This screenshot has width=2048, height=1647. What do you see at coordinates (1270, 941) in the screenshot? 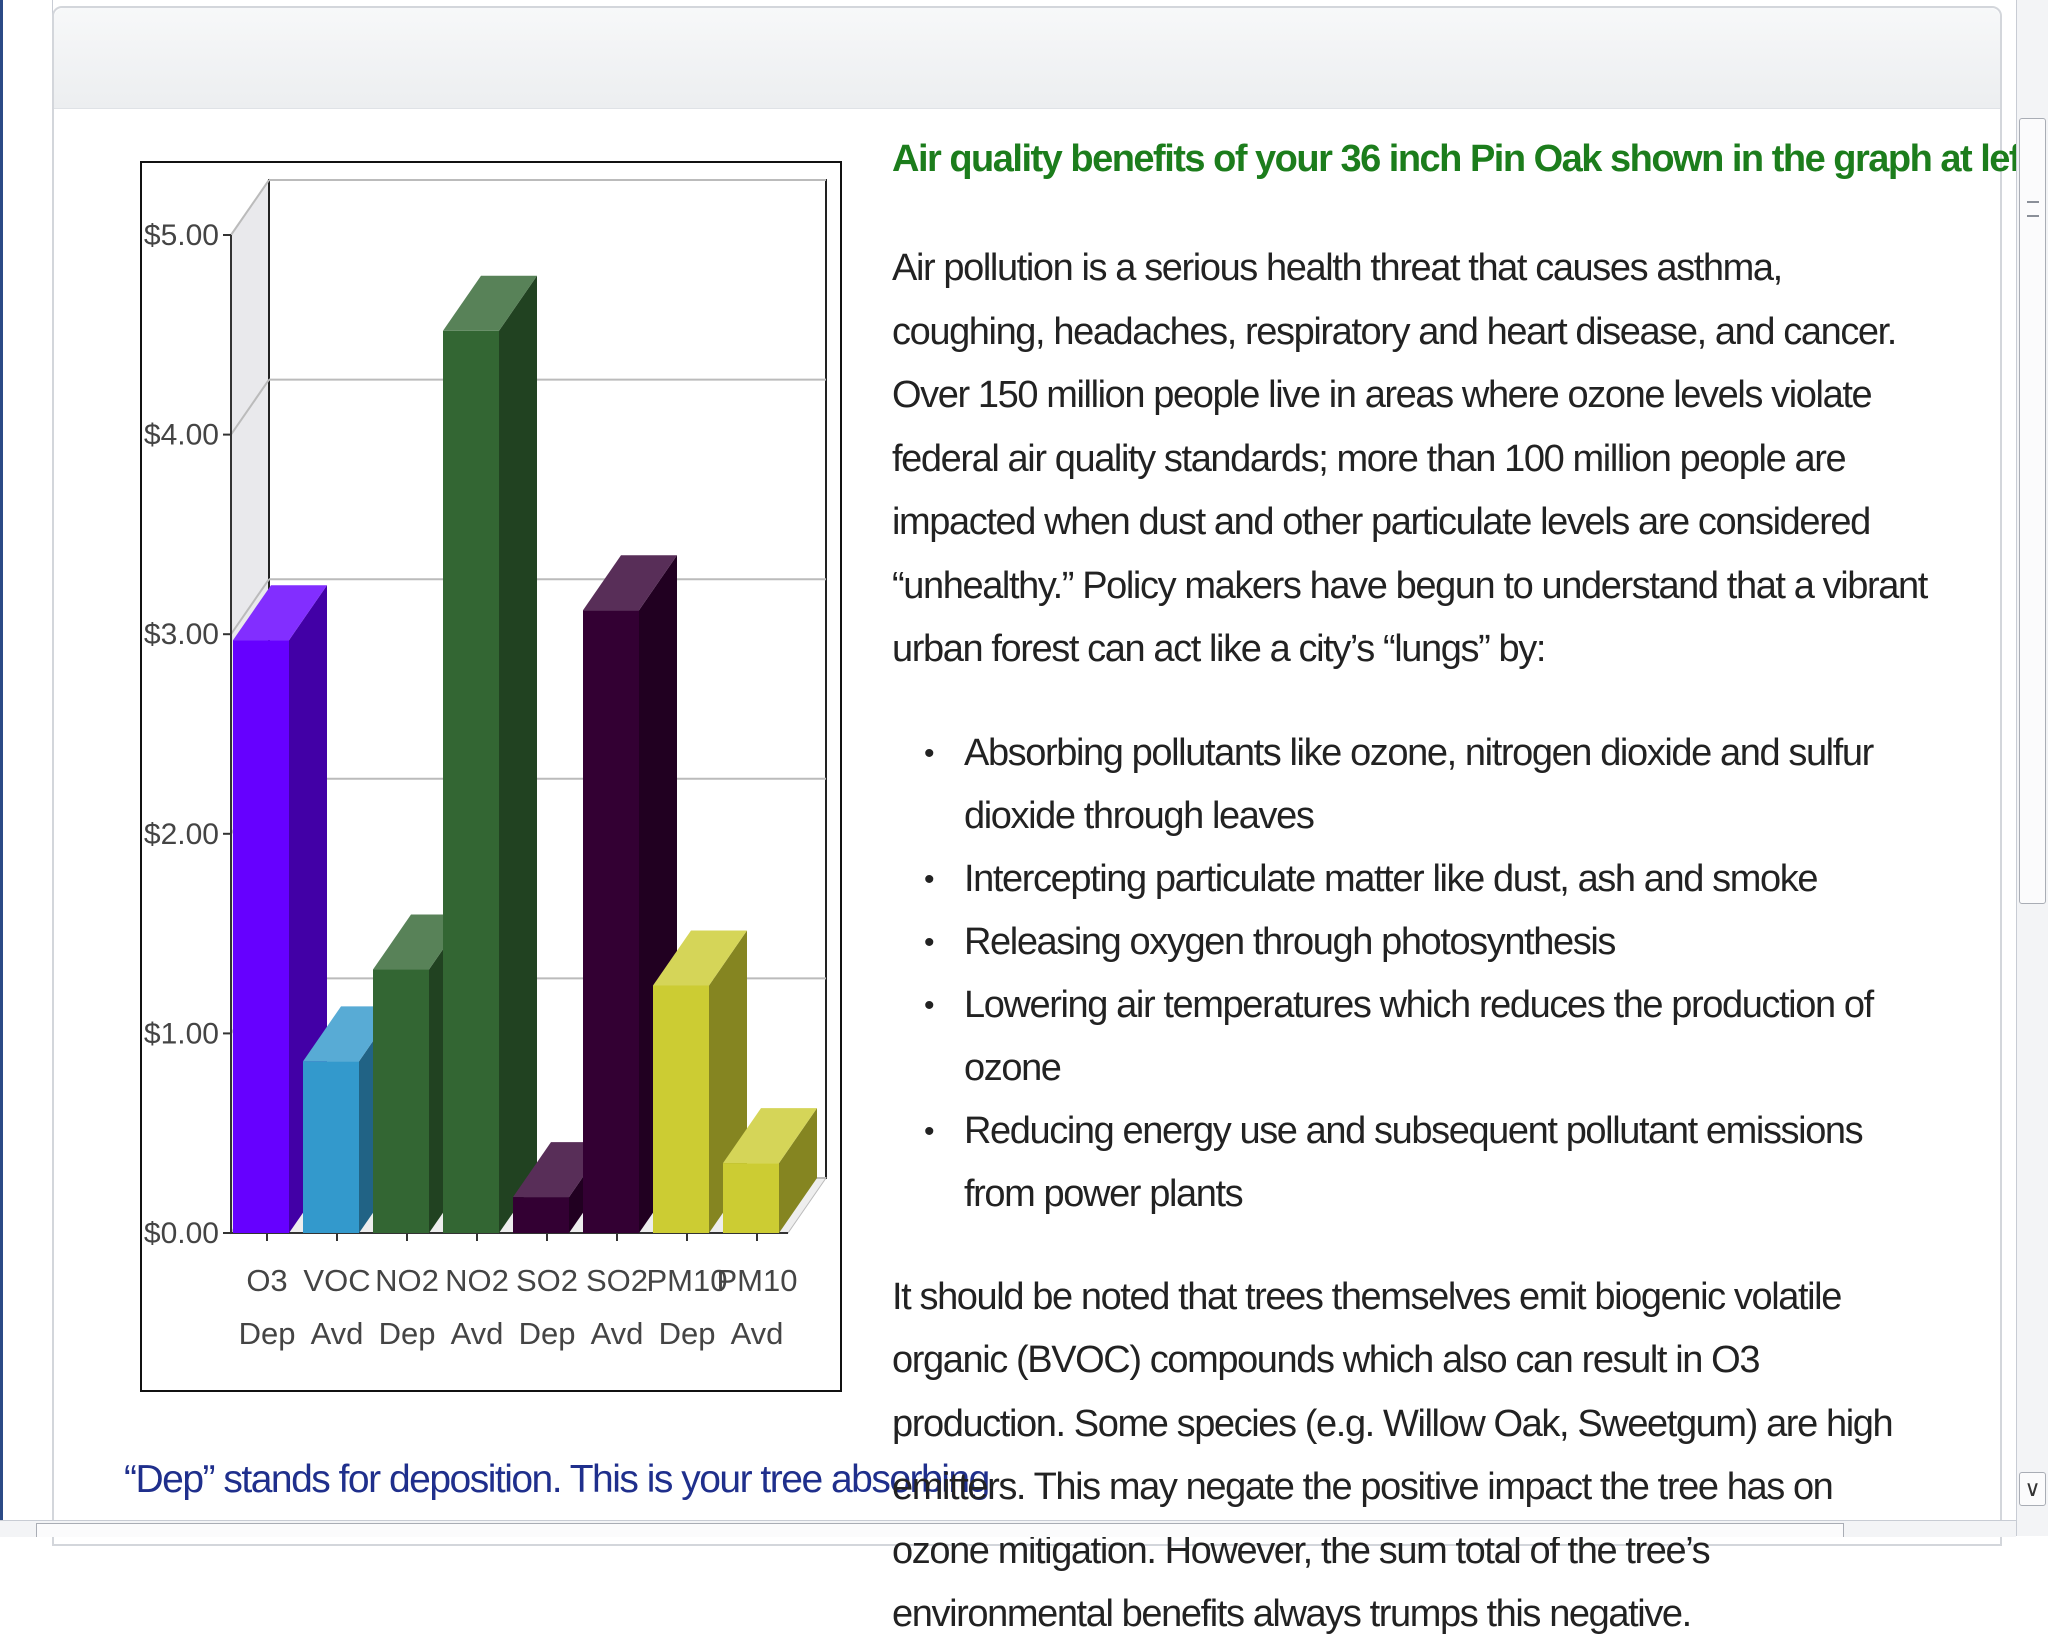
I see `list-item: • Releasing oxygen through photosynthesis` at bounding box center [1270, 941].